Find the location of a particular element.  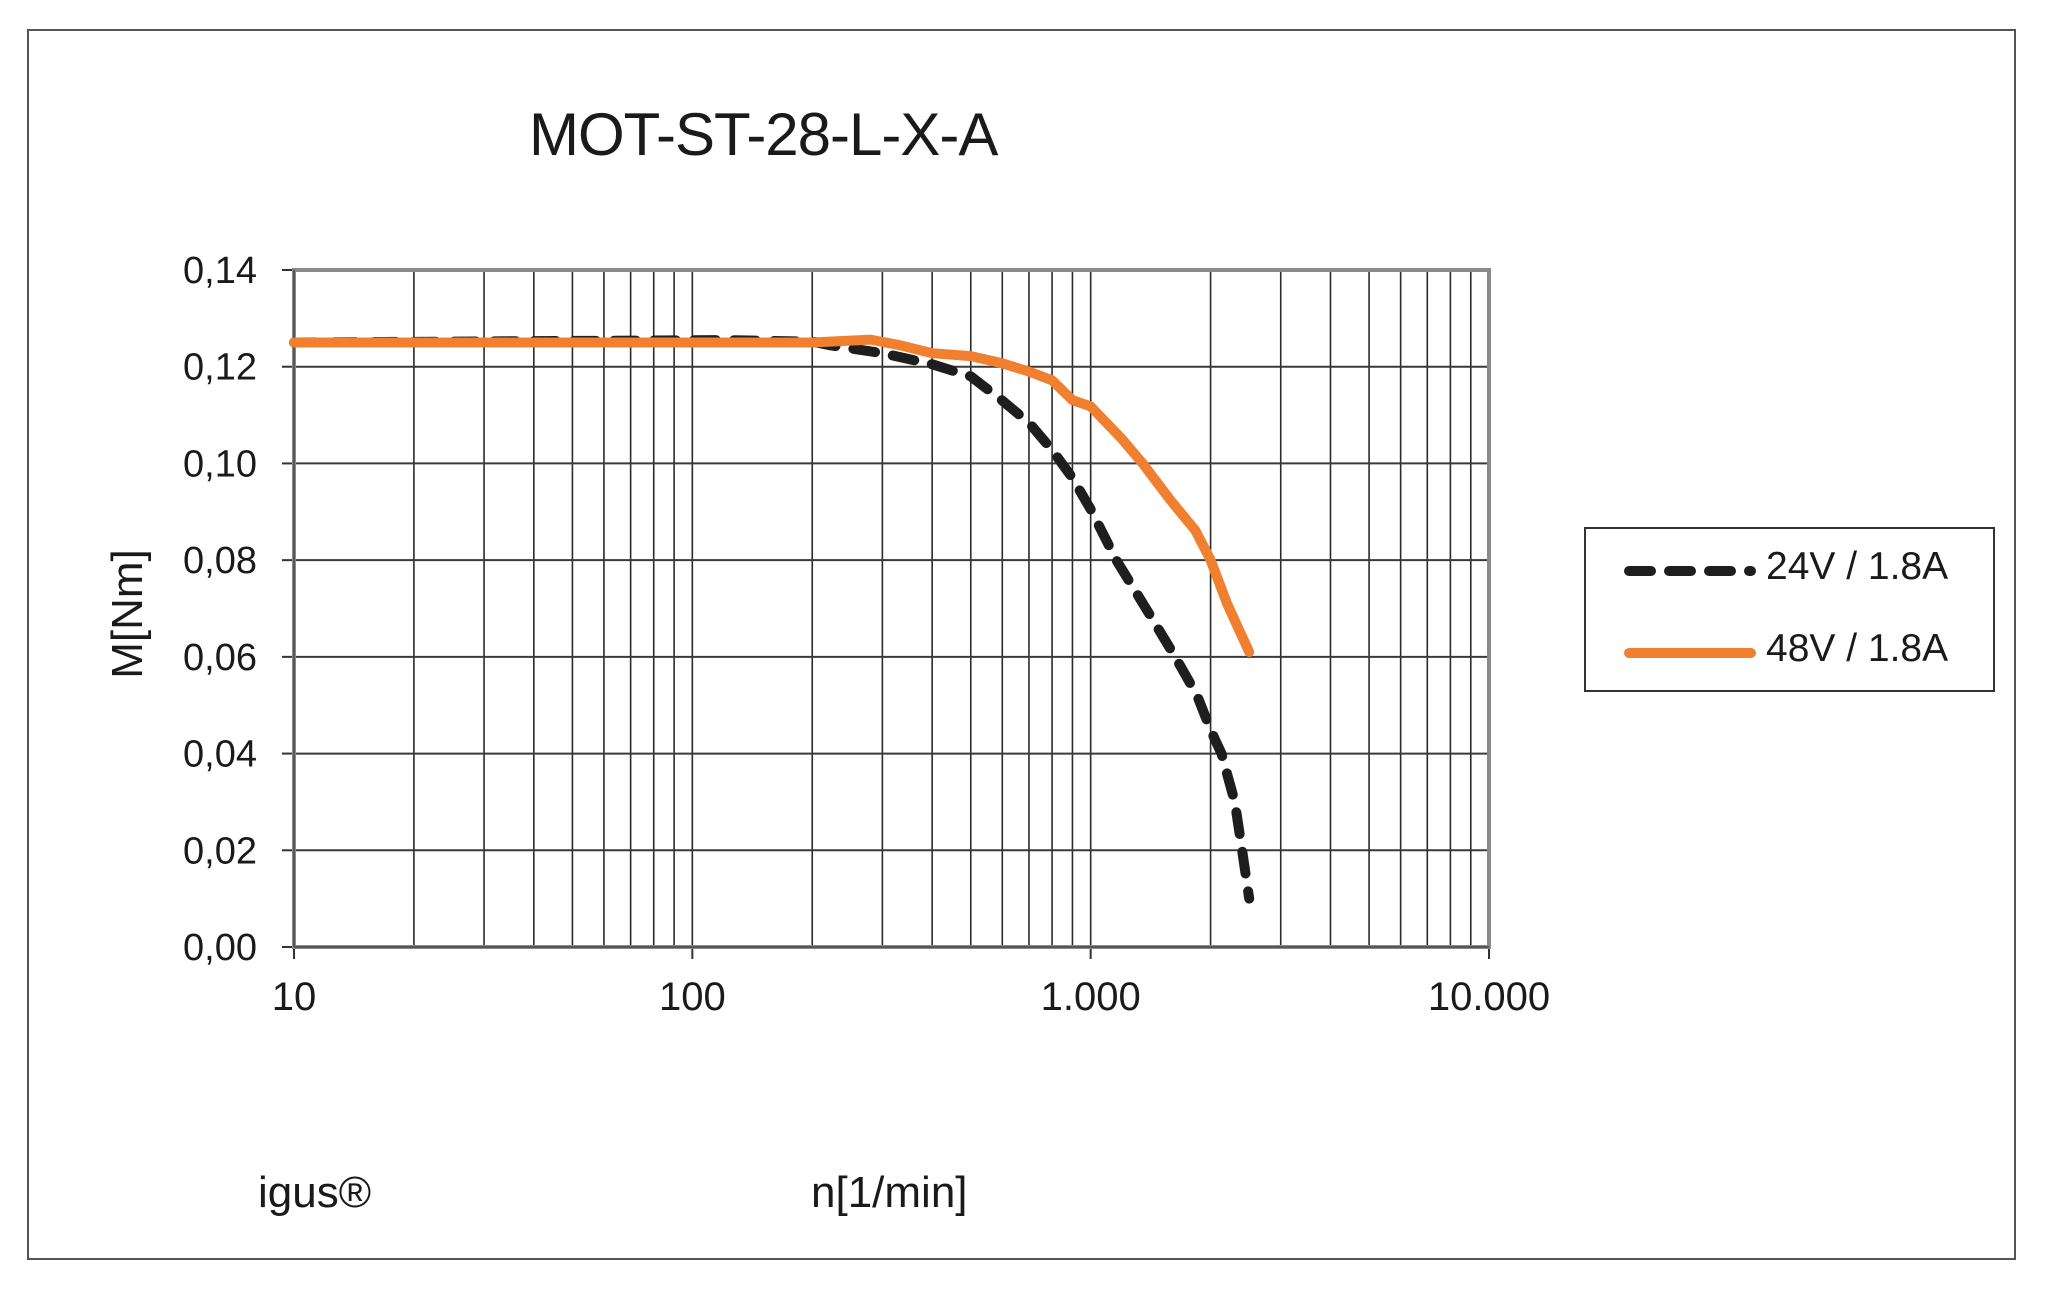

y-tick-label: 0,08 is located at coordinates (220, 561).